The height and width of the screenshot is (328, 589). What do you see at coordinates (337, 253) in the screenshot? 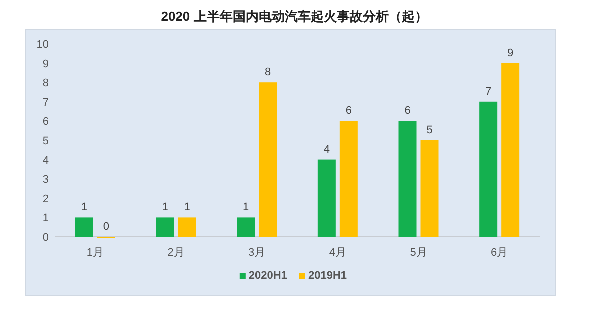
I see `x-tick-label: 4月` at bounding box center [337, 253].